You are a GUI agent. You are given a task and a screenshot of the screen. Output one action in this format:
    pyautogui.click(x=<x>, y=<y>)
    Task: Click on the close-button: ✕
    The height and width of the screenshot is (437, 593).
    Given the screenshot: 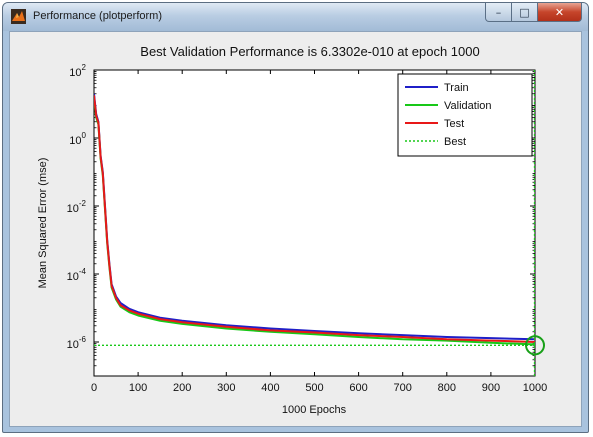 What is the action you would take?
    pyautogui.click(x=560, y=12)
    